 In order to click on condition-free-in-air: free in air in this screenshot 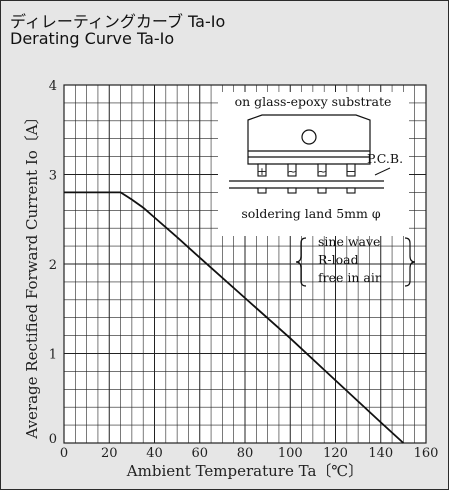, I will do `click(349, 277)`.